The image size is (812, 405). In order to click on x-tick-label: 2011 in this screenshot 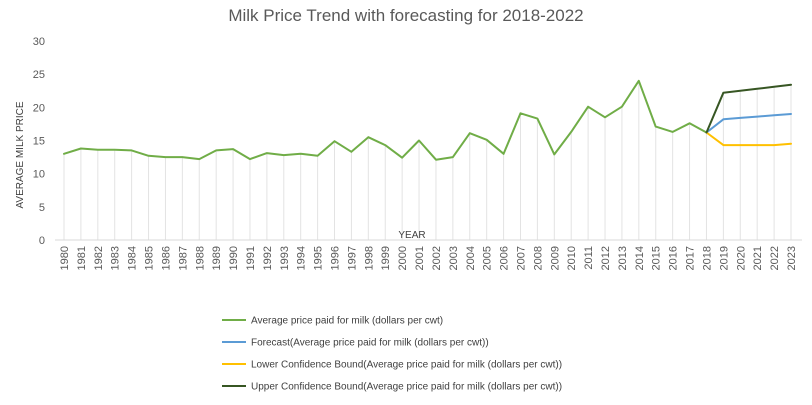, I will do `click(589, 258)`.